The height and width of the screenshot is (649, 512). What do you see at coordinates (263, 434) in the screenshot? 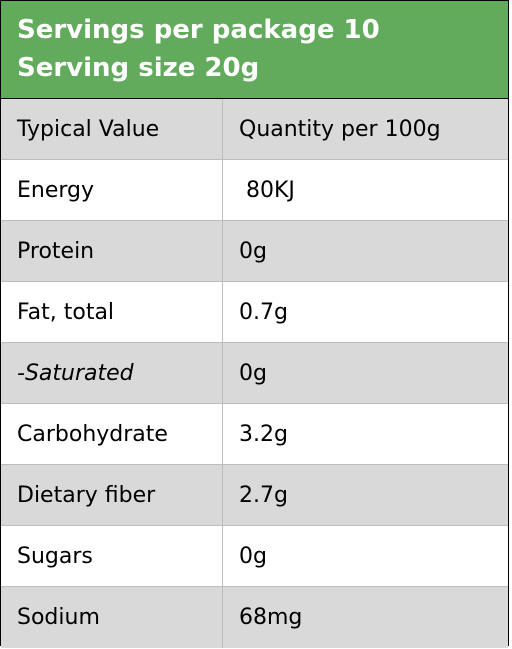
I see `nutrient-quantity: 3.2g` at bounding box center [263, 434].